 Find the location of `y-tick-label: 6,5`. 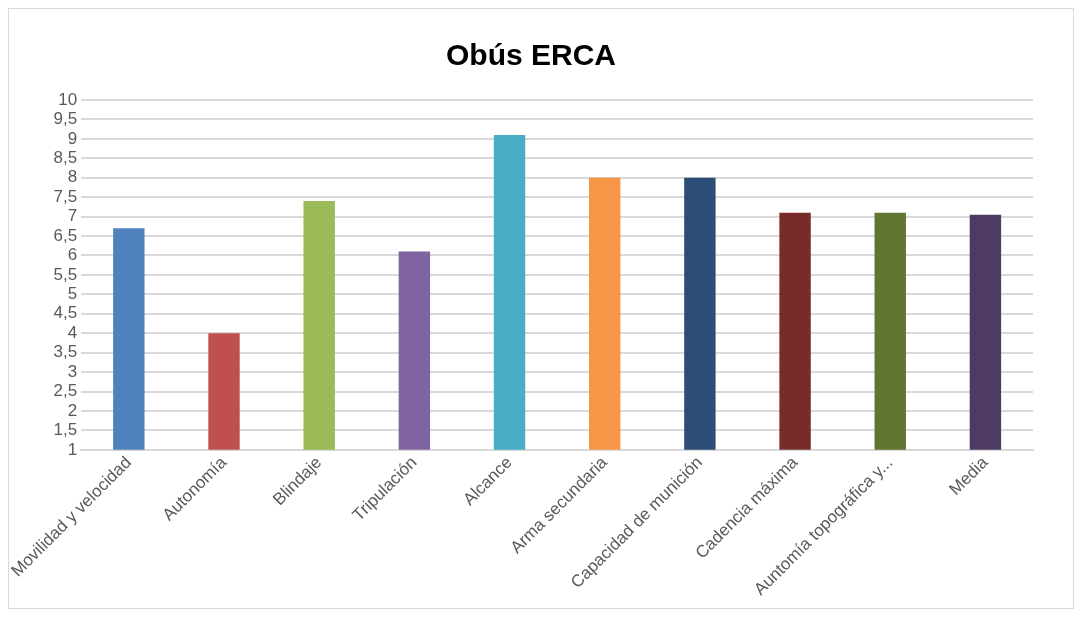

y-tick-label: 6,5 is located at coordinates (65, 235).